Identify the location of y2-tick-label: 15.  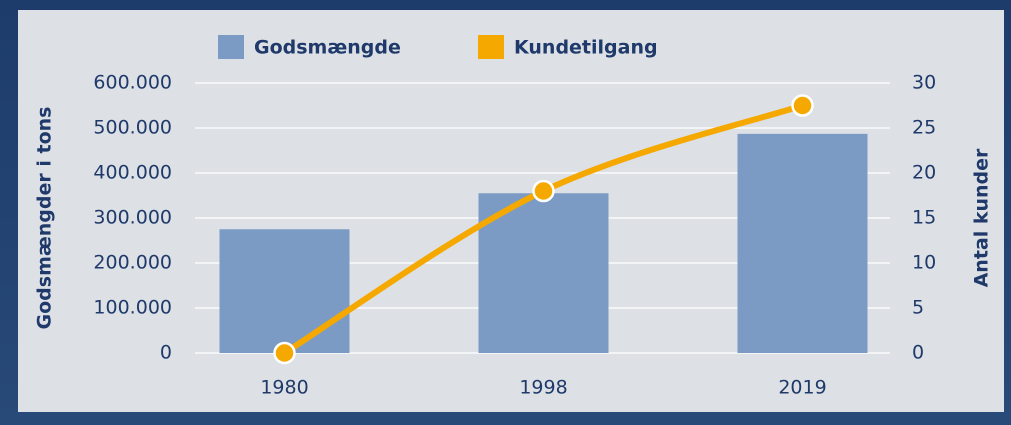
(924, 218).